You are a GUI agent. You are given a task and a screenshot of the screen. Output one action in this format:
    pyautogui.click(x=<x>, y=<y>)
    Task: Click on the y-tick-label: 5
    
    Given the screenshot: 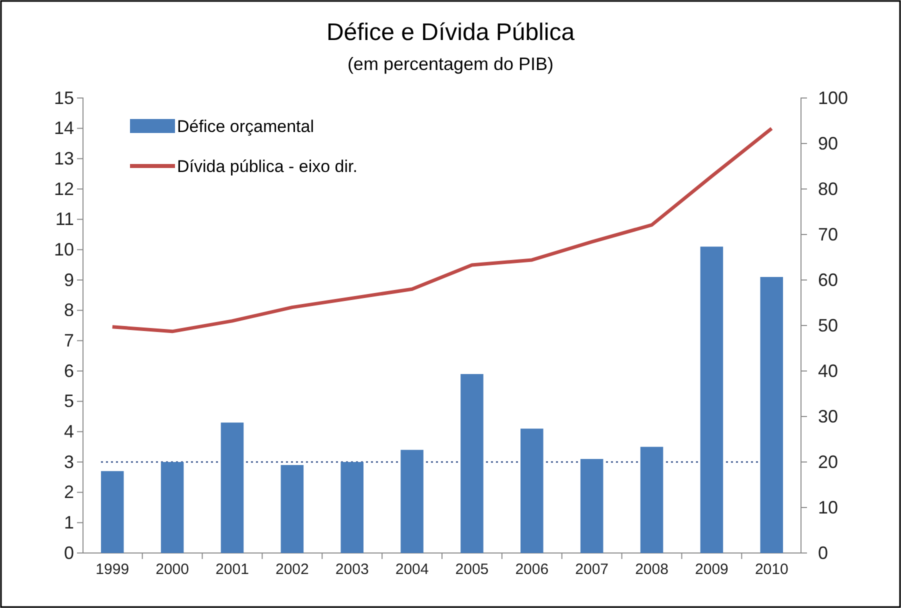 What is the action you would take?
    pyautogui.click(x=69, y=401)
    